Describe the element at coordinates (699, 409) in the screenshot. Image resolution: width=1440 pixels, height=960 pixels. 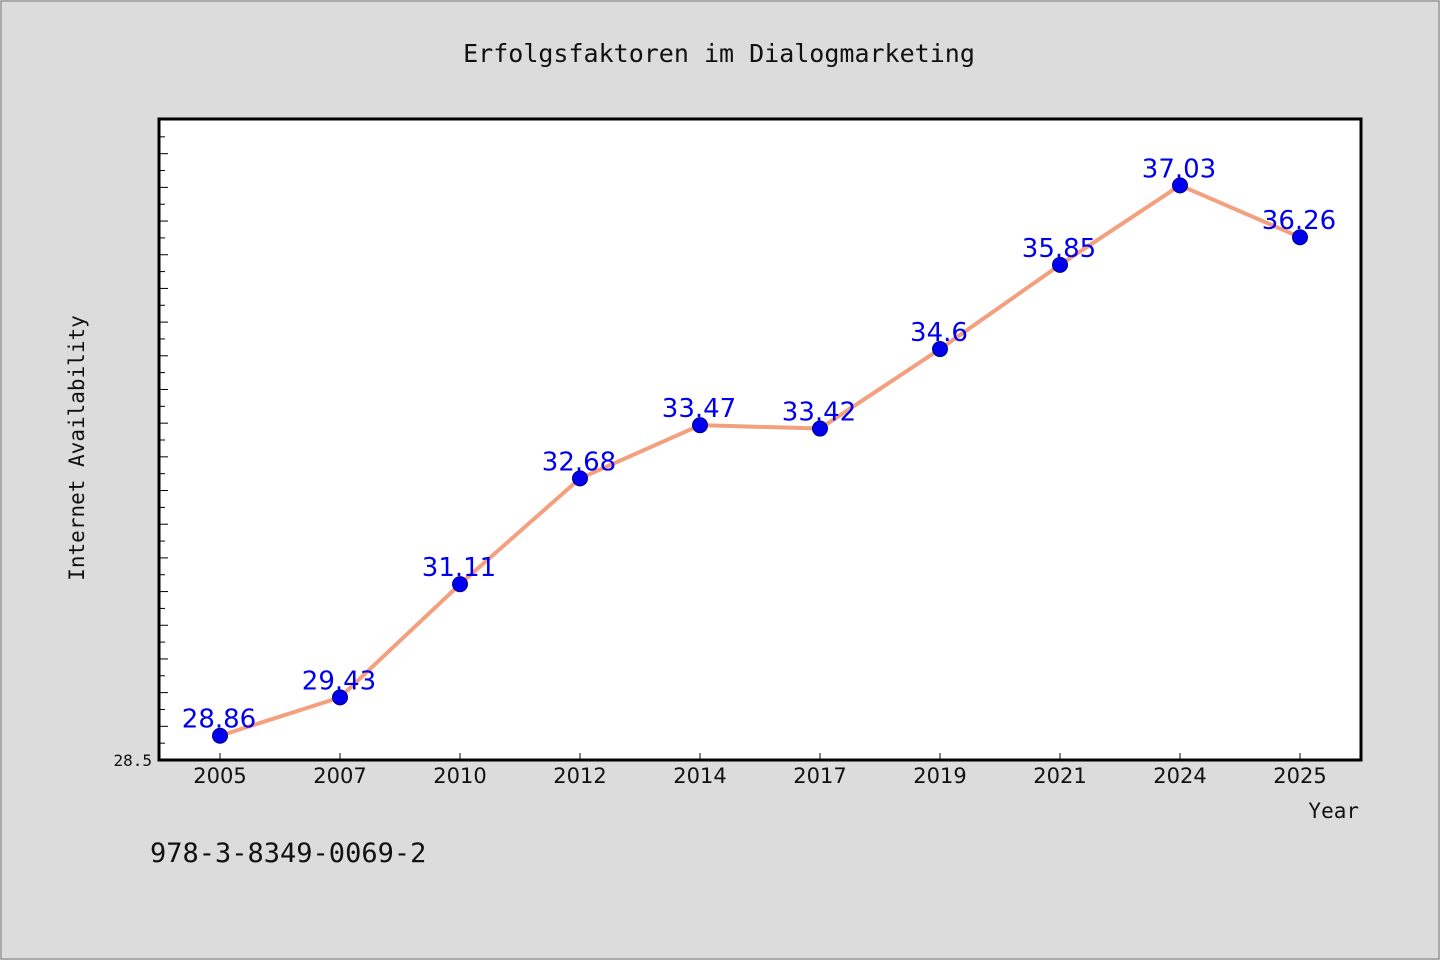
I see `data-label: 33.47` at that location.